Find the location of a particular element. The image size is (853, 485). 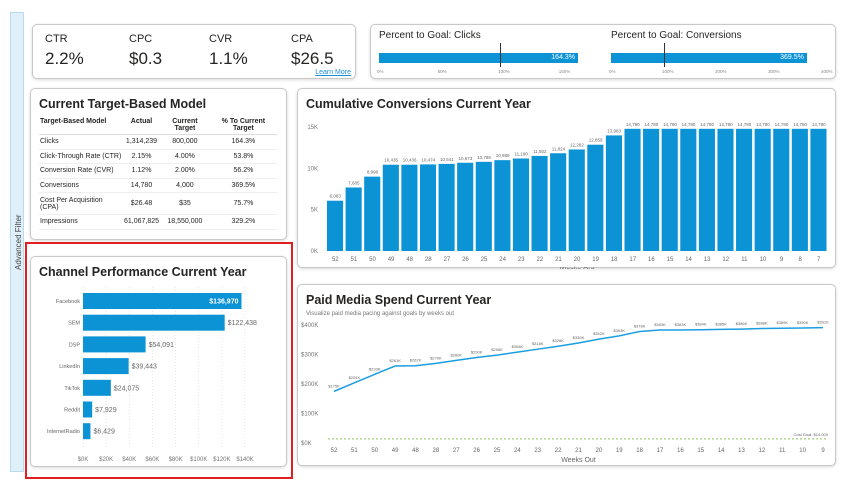

goal-tick-label: 150% is located at coordinates (564, 71).